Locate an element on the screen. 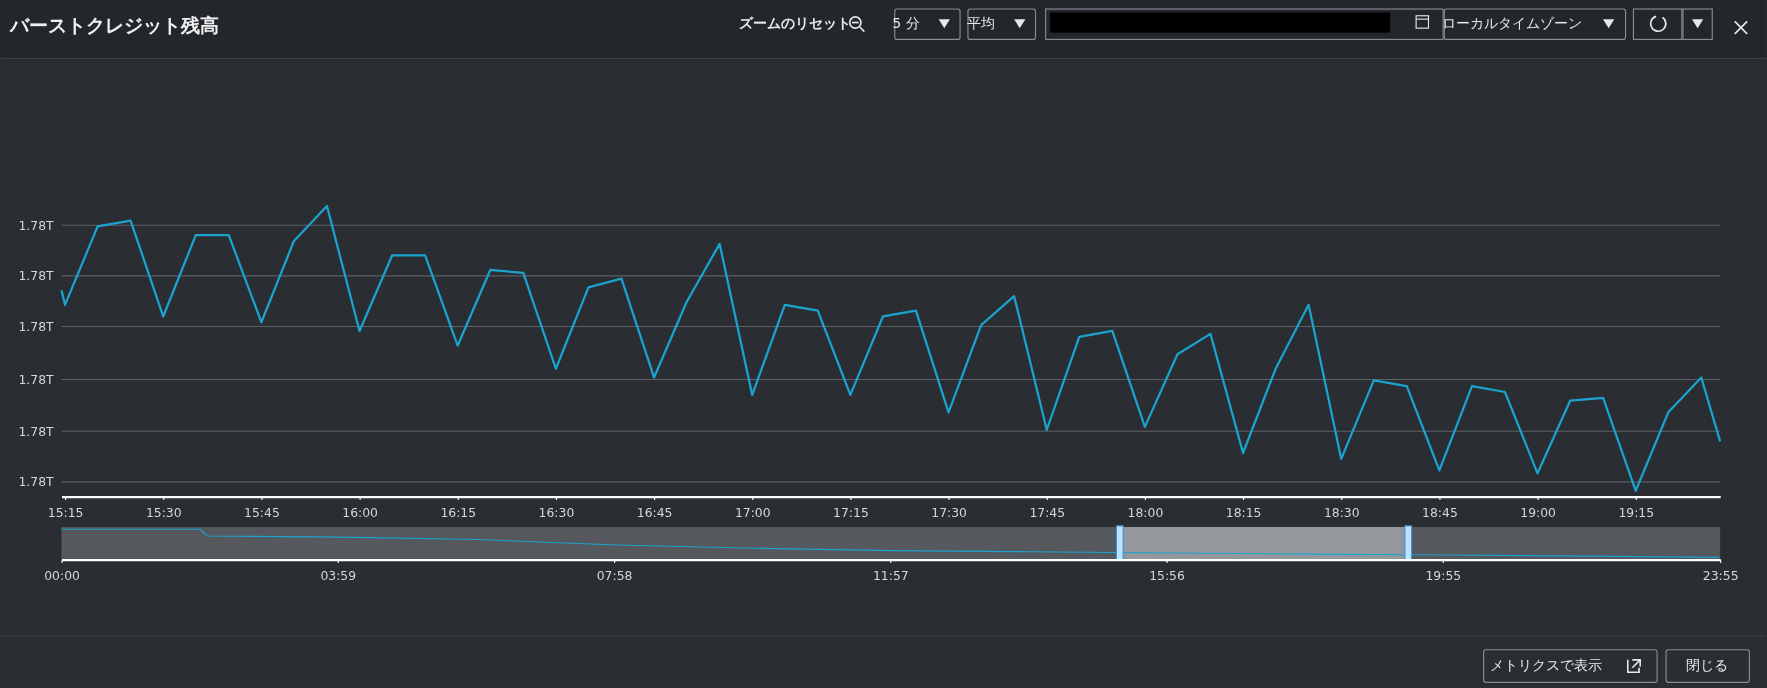 This screenshot has height=688, width=1767. x-tick-label: 17:45 is located at coordinates (1047, 512).